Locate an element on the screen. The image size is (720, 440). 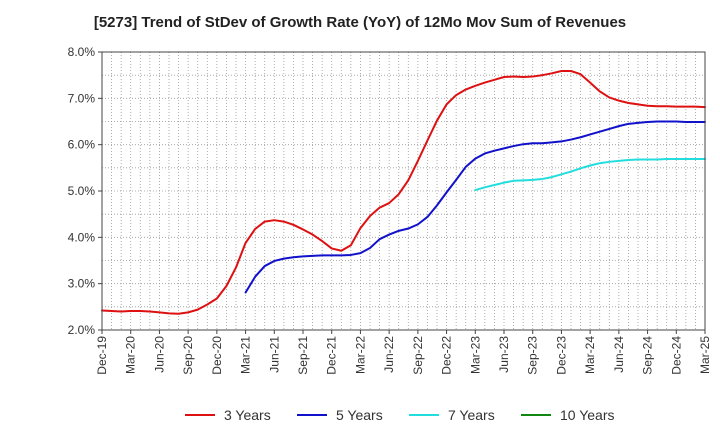
x-tick-label: Dec-20 is located at coordinates (217, 355).